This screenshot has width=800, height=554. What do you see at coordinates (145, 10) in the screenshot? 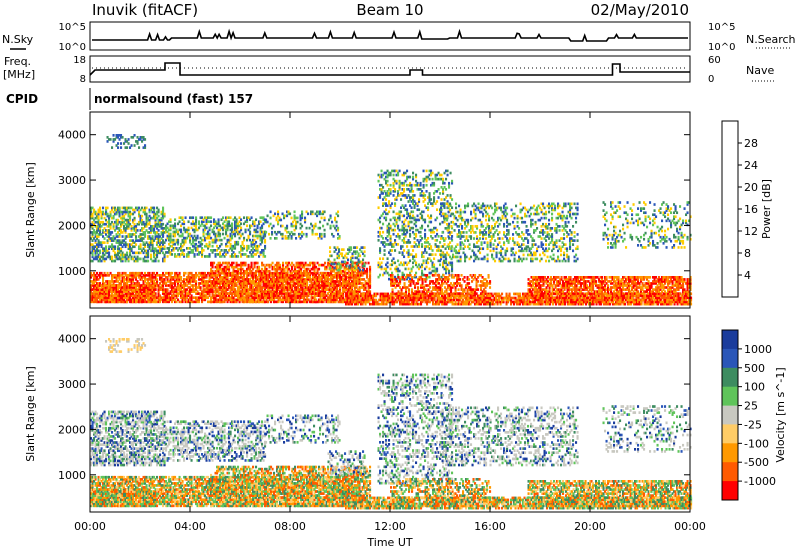
I see `station-title: Inuvik (fitACF)` at bounding box center [145, 10].